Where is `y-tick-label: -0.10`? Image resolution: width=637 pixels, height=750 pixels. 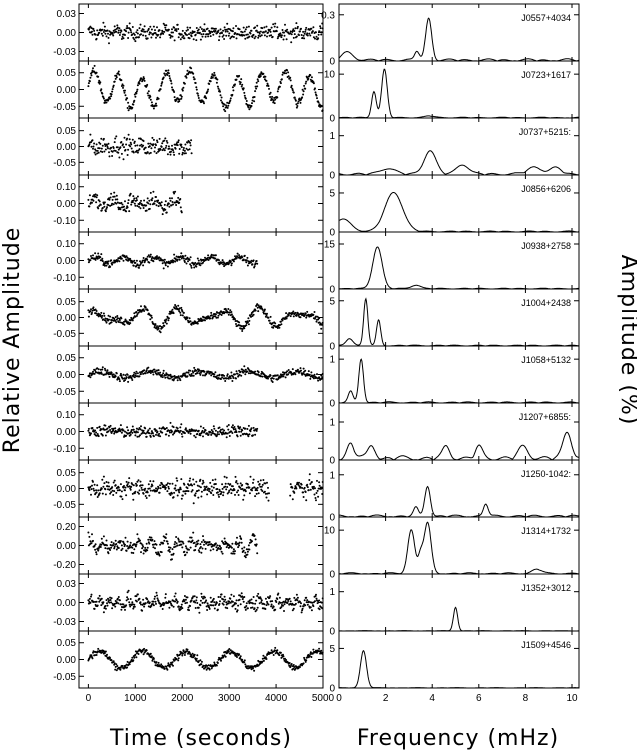
y-tick-label: -0.10 is located at coordinates (64, 221).